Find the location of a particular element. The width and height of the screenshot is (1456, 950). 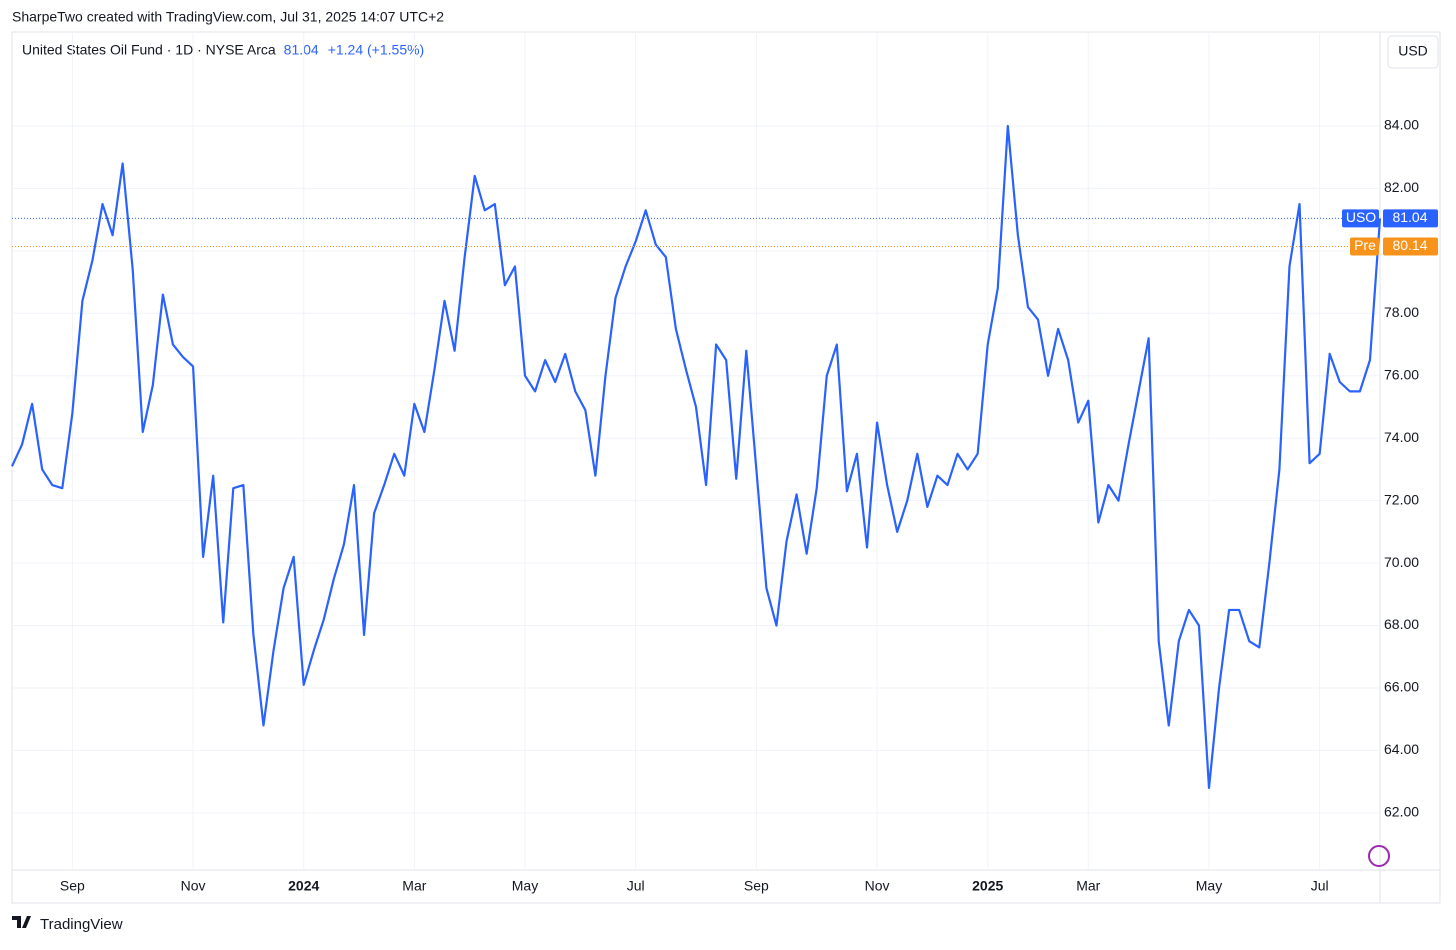

y-tick-label: 74.00 is located at coordinates (1401, 437).